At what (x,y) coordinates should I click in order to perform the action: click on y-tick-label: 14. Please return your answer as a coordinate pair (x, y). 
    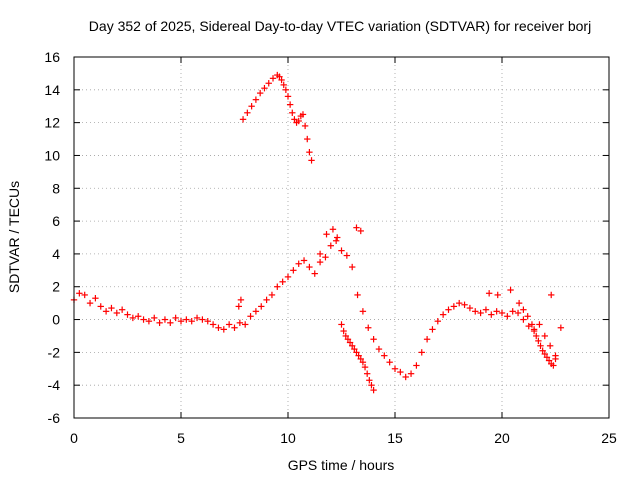
    Looking at the image, I should click on (52, 90).